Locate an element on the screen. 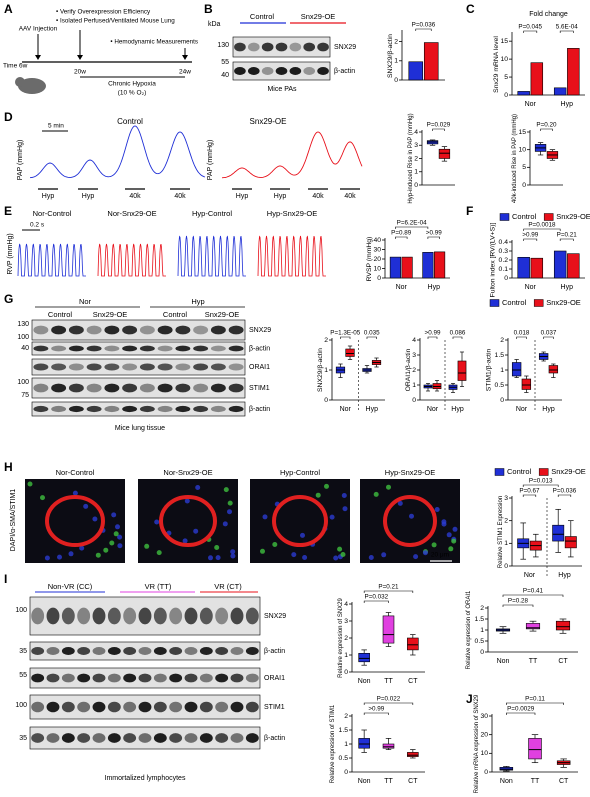  label: 5 min is located at coordinates (56, 126).